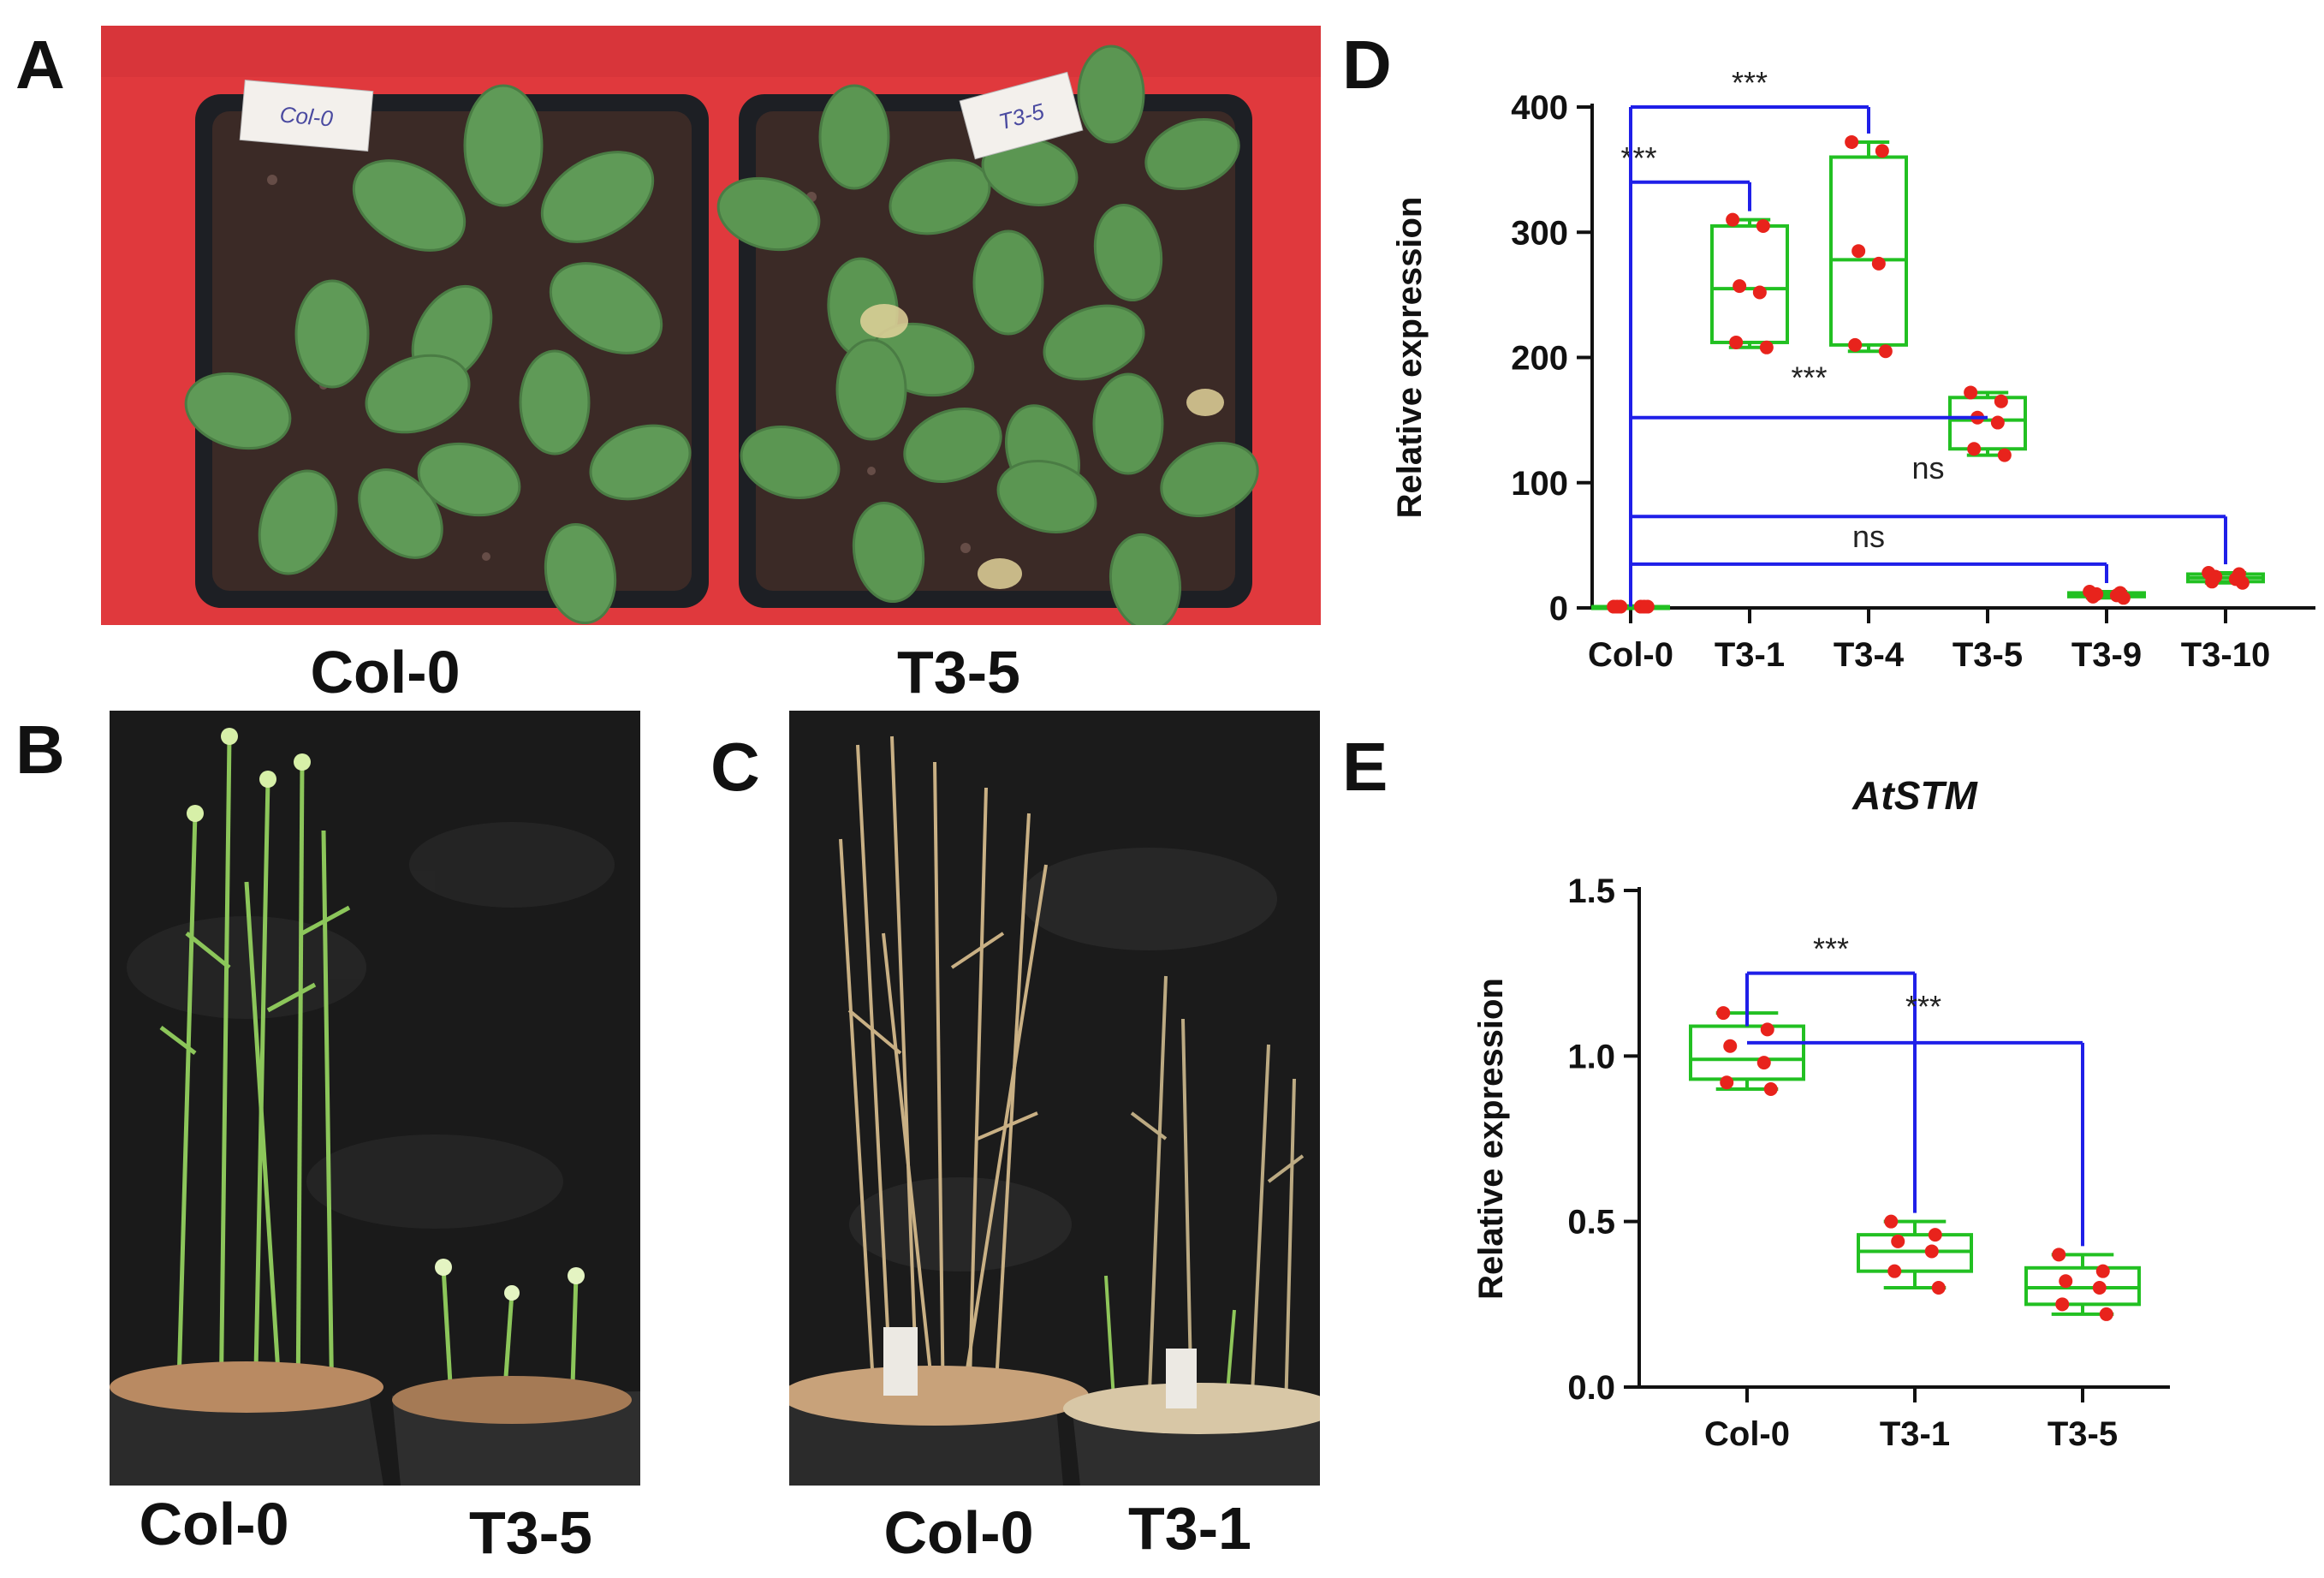 The width and height of the screenshot is (2324, 1578). Describe the element at coordinates (735, 767) in the screenshot. I see `panel-letter-c: C` at that location.